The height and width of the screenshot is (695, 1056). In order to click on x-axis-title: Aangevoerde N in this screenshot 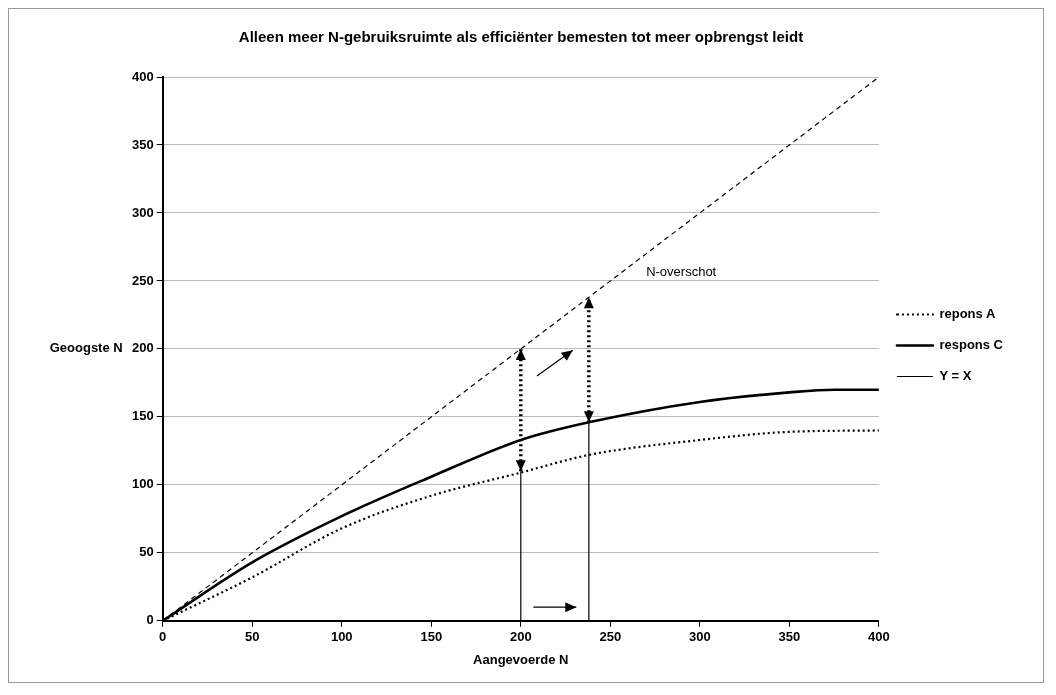, I will do `click(521, 659)`.